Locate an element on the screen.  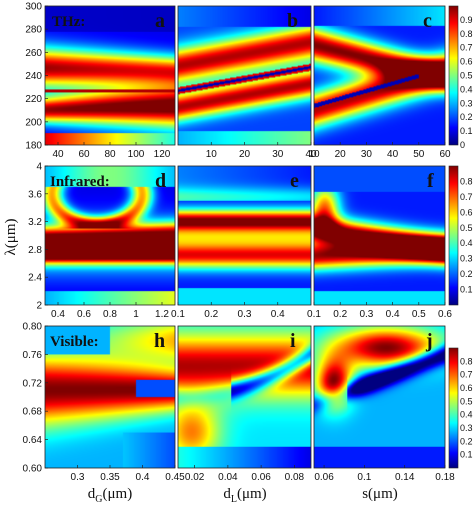
x-tick-label: 120 is located at coordinates (162, 154).